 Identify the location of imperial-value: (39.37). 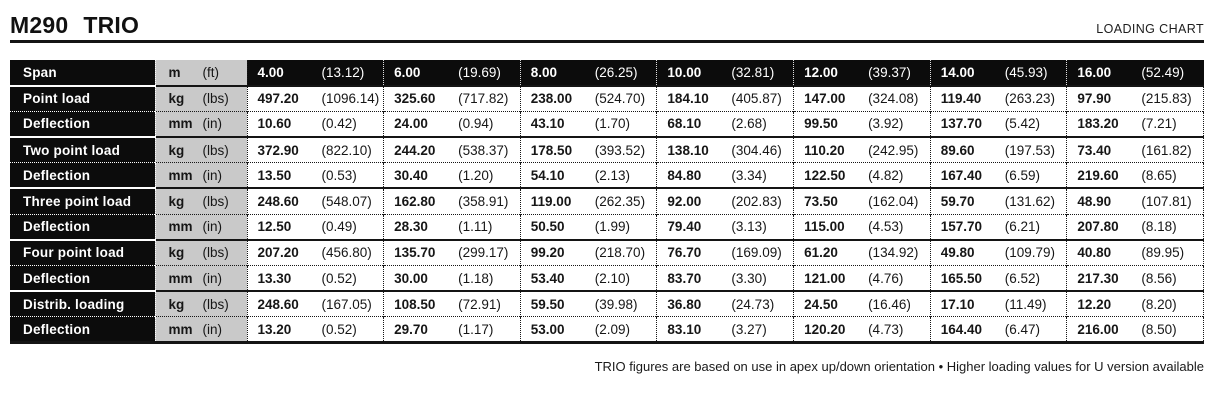
(889, 72).